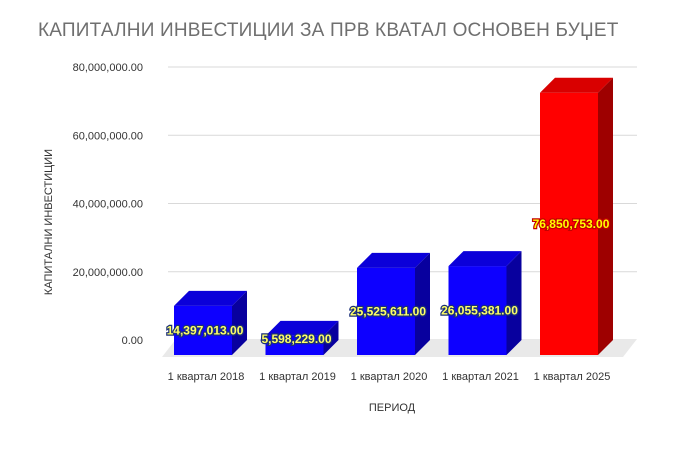 The image size is (690, 453). What do you see at coordinates (49, 222) in the screenshot?
I see `y-axis-title: КАПИТАЛНИ ИНВЕСТИЦИИ` at bounding box center [49, 222].